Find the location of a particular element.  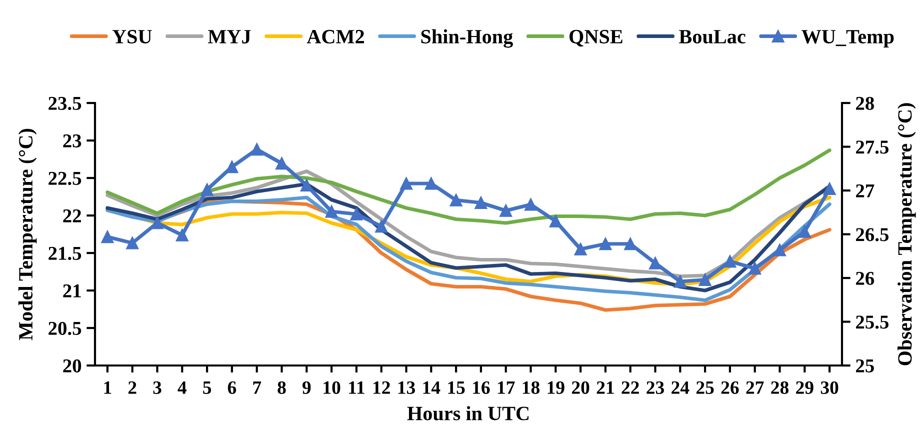

y2-tick-label: 27.5 is located at coordinates (872, 147).